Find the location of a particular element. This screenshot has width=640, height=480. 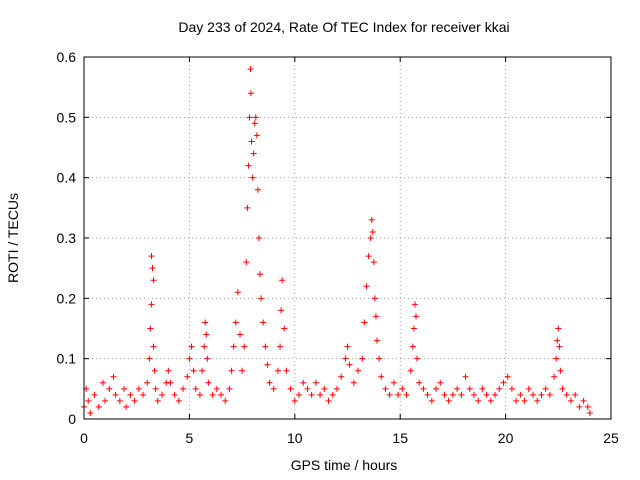

x-tick-label: 0 is located at coordinates (84, 438).